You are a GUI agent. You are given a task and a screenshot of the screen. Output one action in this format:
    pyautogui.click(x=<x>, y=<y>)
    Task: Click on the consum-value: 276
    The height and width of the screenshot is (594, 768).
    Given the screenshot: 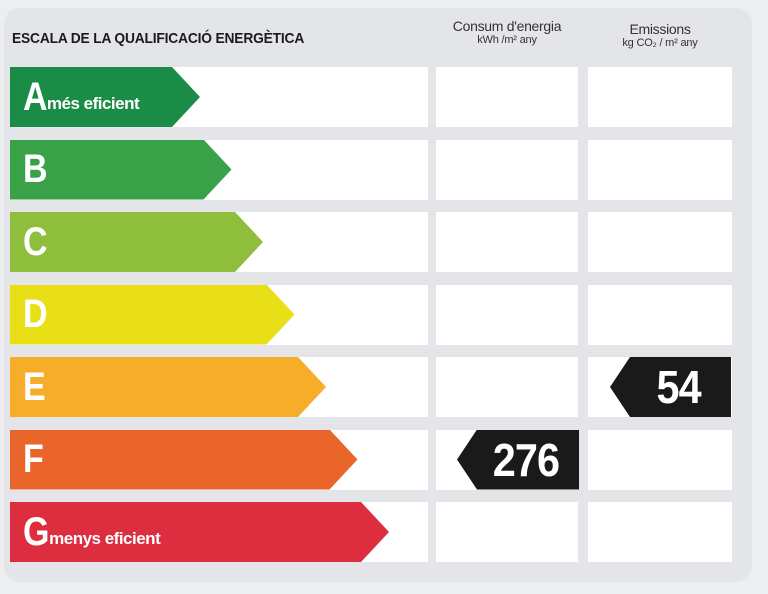 What is the action you would take?
    pyautogui.click(x=526, y=459)
    